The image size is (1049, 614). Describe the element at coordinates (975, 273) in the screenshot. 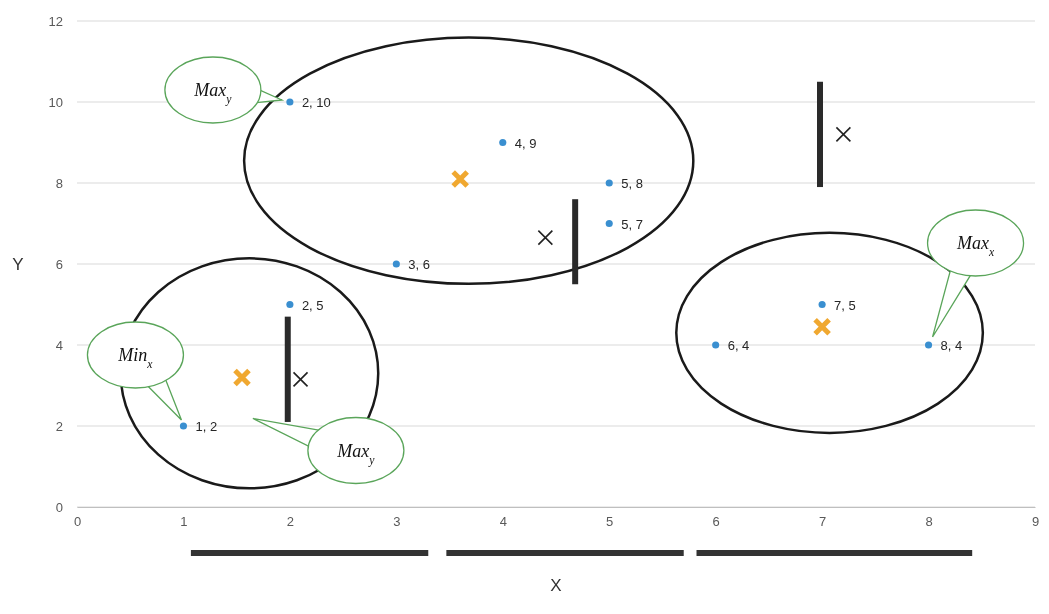

I see `speech-callout: Max$_{x}$` at that location.